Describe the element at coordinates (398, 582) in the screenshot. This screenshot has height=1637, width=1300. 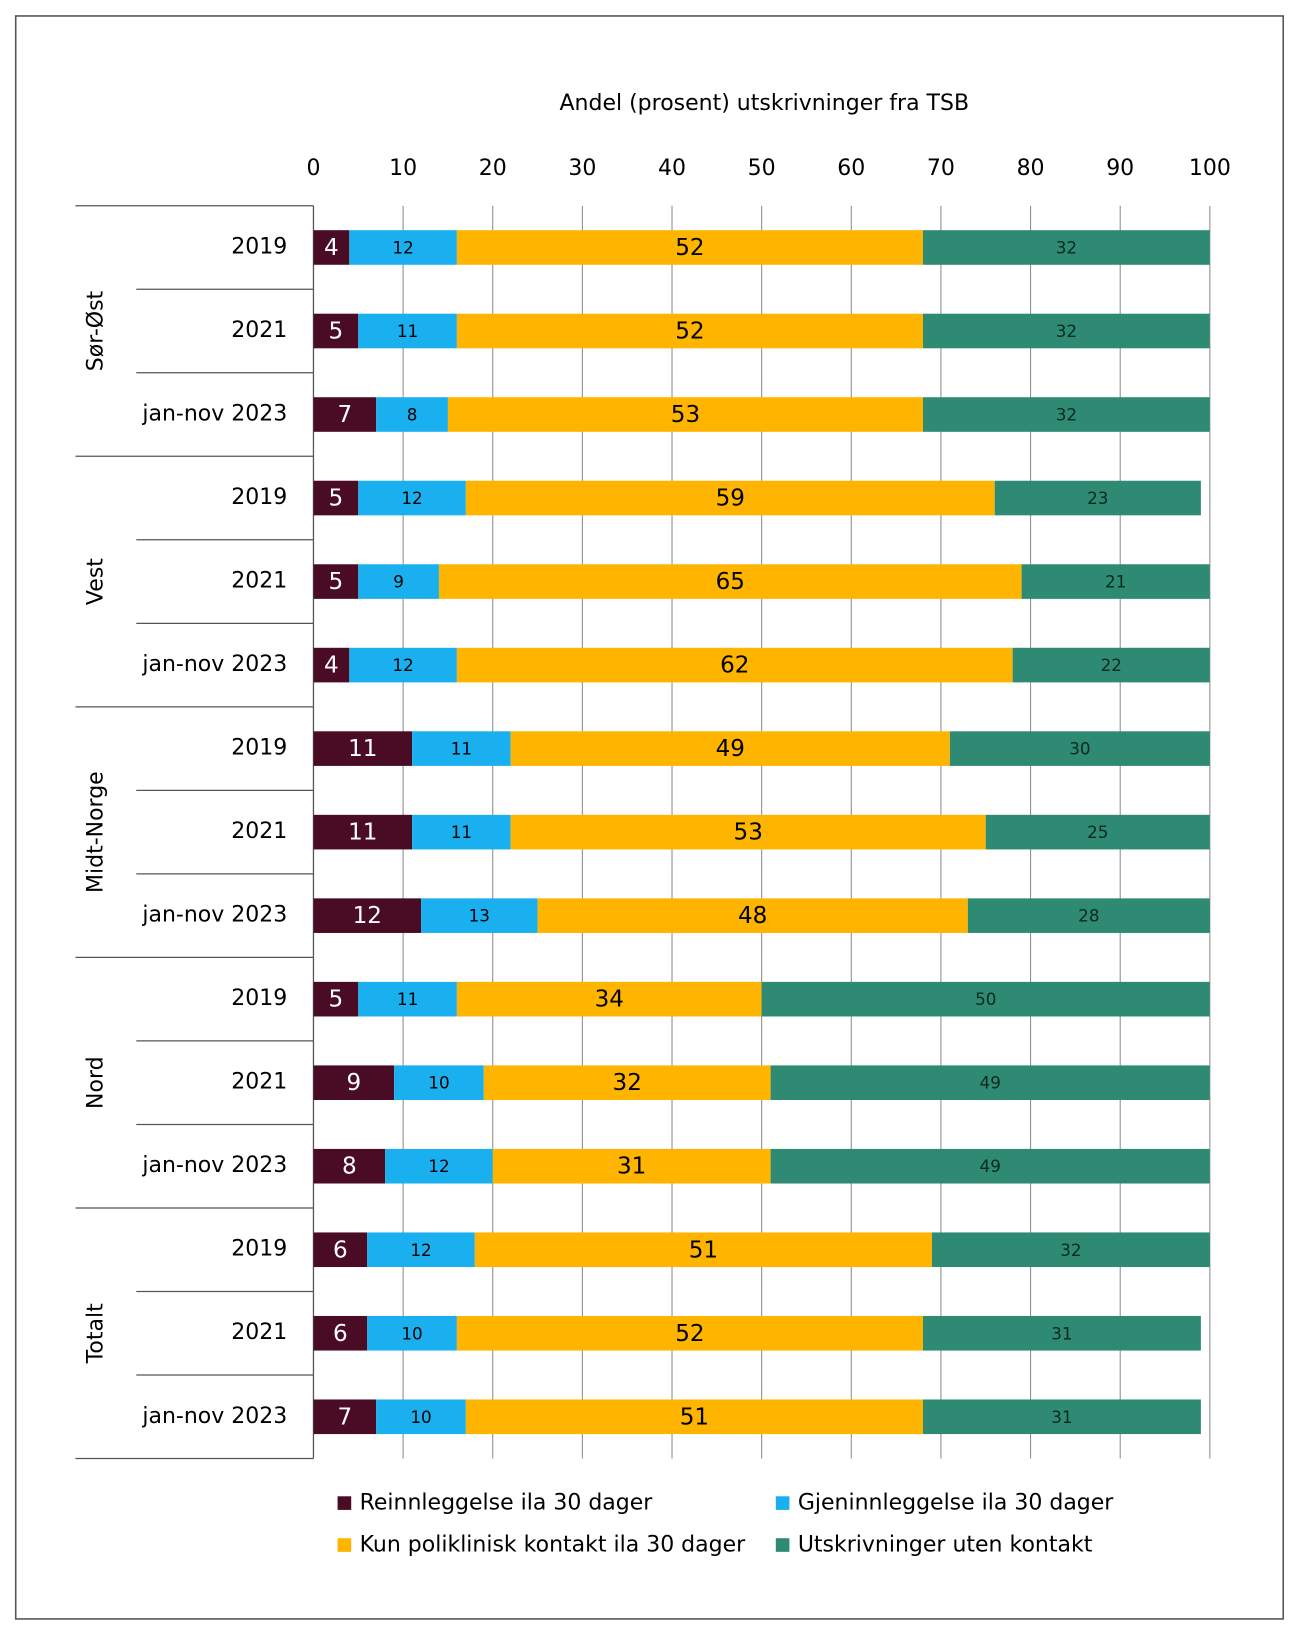
I see `data-label: 9` at that location.